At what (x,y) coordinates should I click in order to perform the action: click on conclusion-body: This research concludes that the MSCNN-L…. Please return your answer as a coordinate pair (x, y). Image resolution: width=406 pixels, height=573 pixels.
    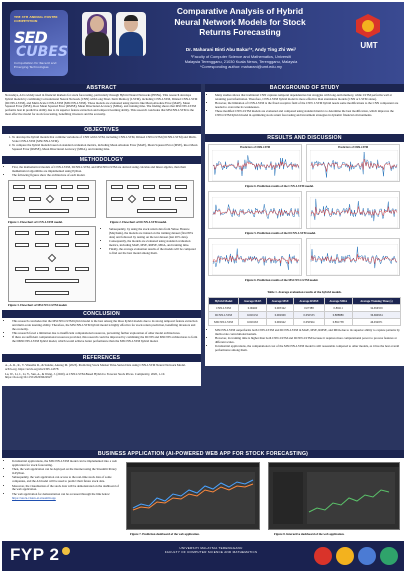
    Looking at the image, I should click on (101, 336).